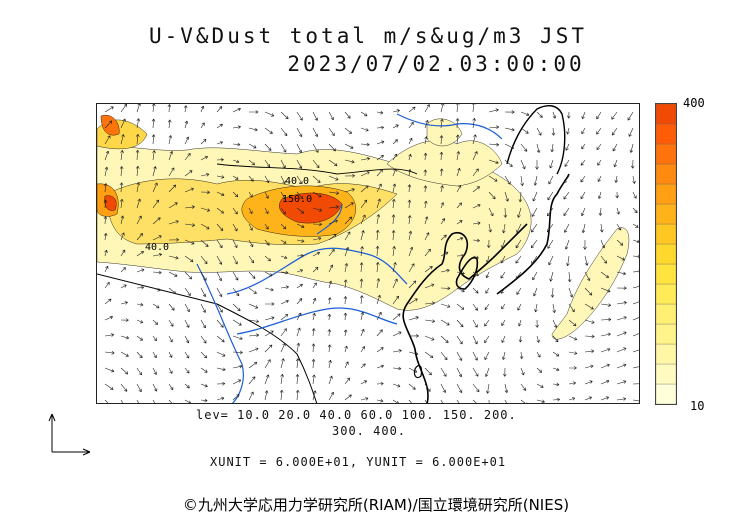 The width and height of the screenshot is (752, 532). I want to click on timestamp: 2023/07/02.03:00:00, so click(436, 64).